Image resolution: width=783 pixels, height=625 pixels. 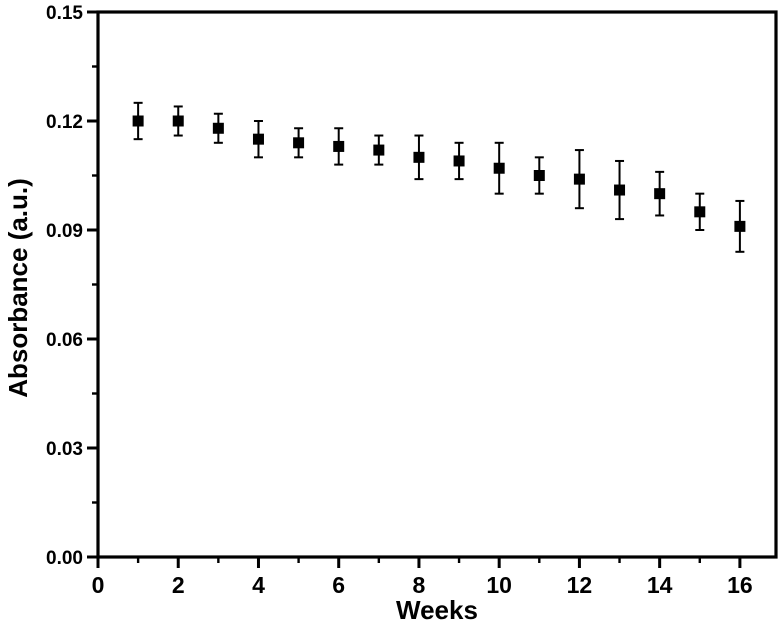 I want to click on y-tick-label: 0.00, so click(x=64, y=558).